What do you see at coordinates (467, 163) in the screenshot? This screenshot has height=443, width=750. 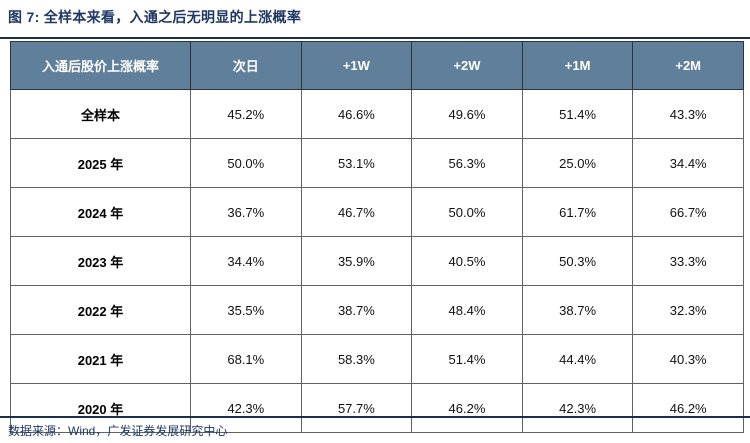 I see `cell-value: 56.3%` at bounding box center [467, 163].